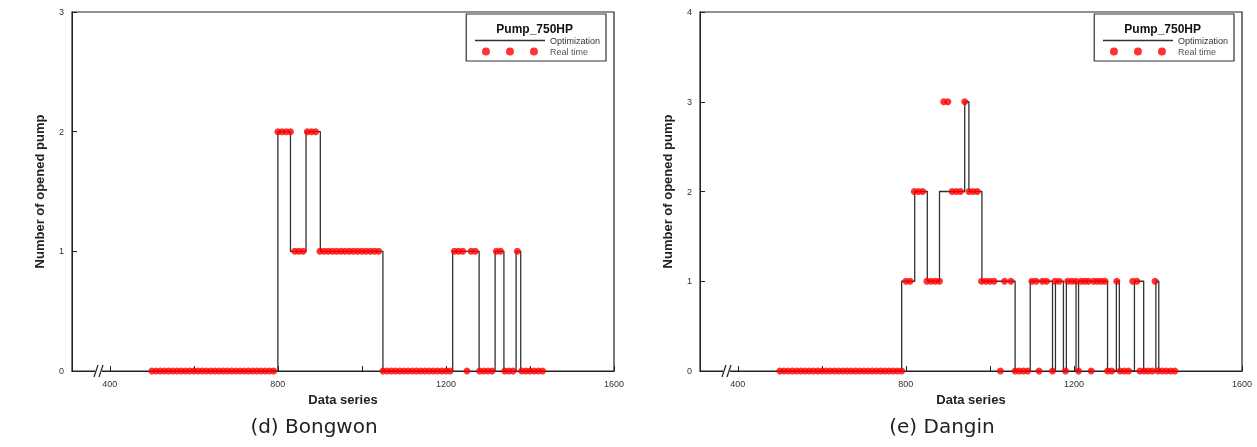  Describe the element at coordinates (942, 426) in the screenshot. I see `text: (e) Dangin` at that location.